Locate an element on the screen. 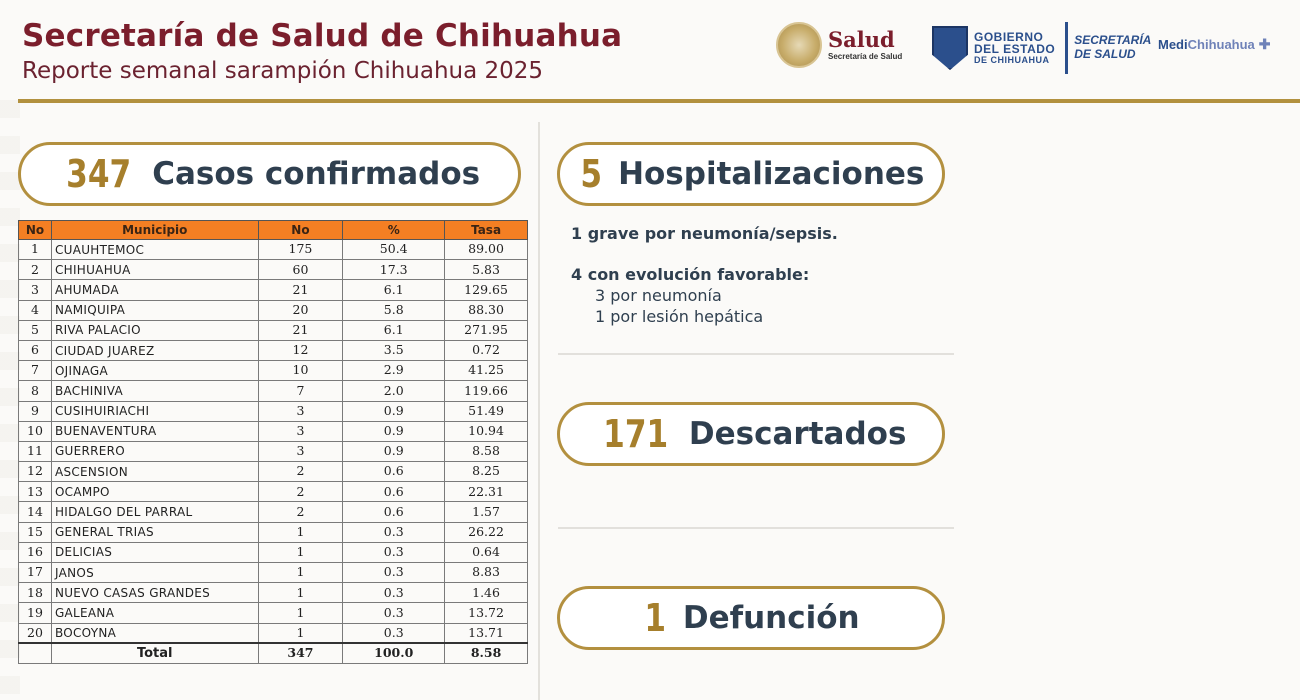 The width and height of the screenshot is (1300, 700). row-cases: 7 is located at coordinates (300, 391).